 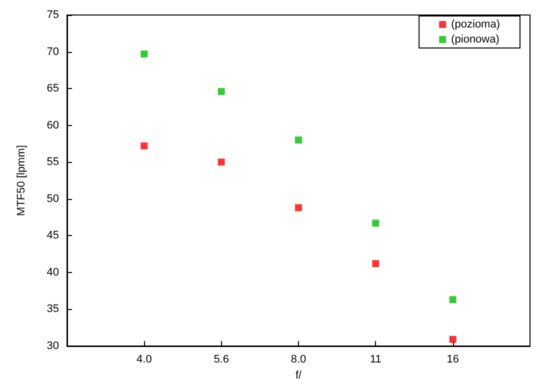 I want to click on y-tick-label: 30, so click(x=52, y=346).